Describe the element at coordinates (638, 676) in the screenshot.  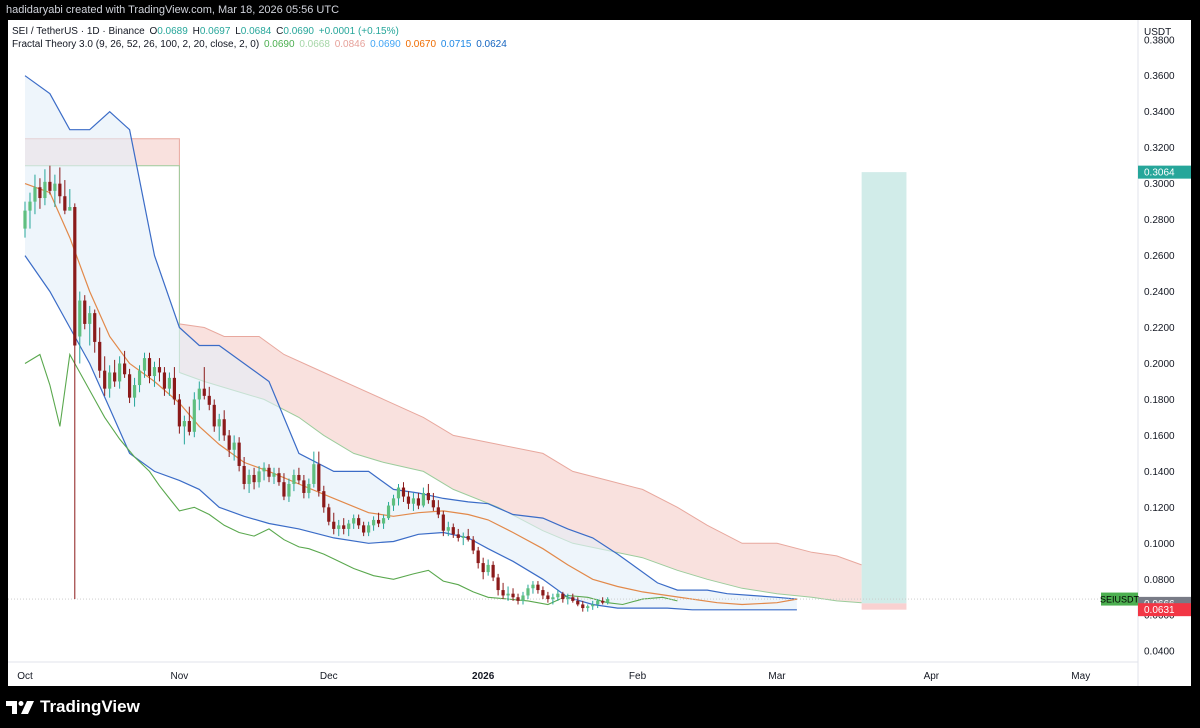
I see `x-tick-label: Feb` at that location.